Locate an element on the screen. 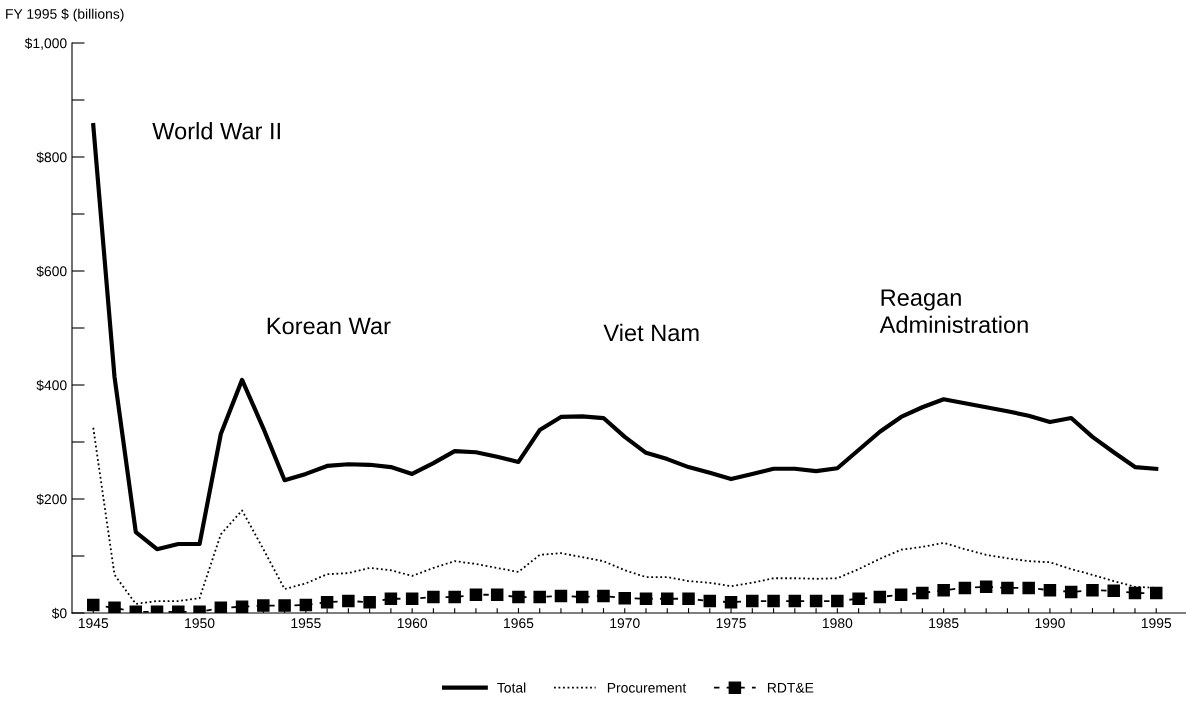 The height and width of the screenshot is (709, 1186). annotation: Viet Nam is located at coordinates (651, 332).